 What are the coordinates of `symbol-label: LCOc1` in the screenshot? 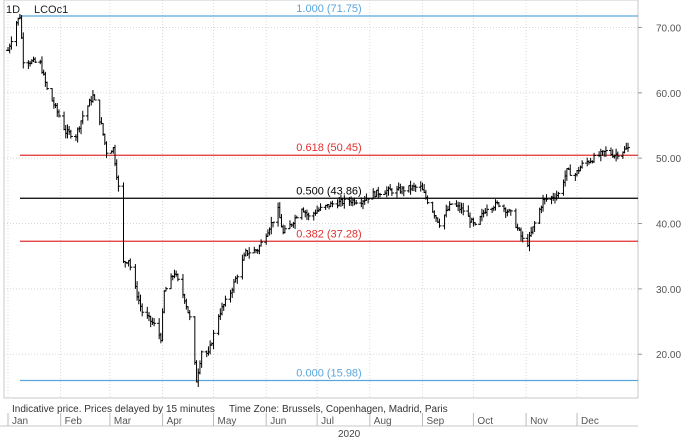 It's located at (51, 10).